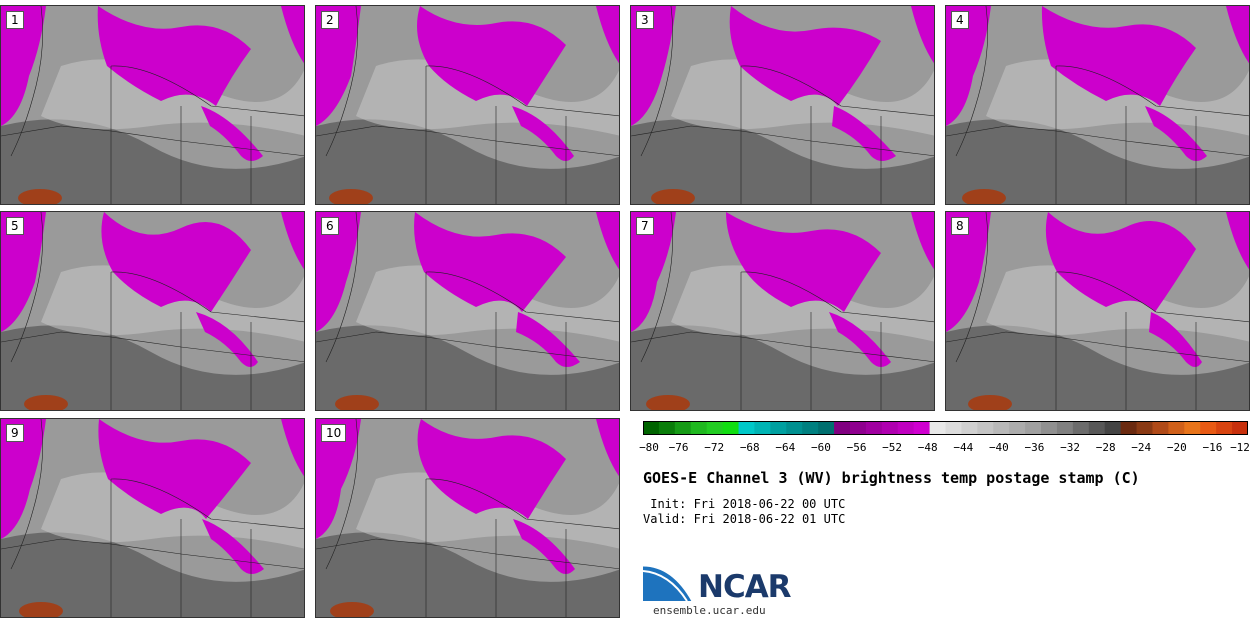 The height and width of the screenshot is (619, 1260). Describe the element at coordinates (744, 519) in the screenshot. I see `valid-time: Valid: Fri 2018-06-22 01 UTC` at that location.